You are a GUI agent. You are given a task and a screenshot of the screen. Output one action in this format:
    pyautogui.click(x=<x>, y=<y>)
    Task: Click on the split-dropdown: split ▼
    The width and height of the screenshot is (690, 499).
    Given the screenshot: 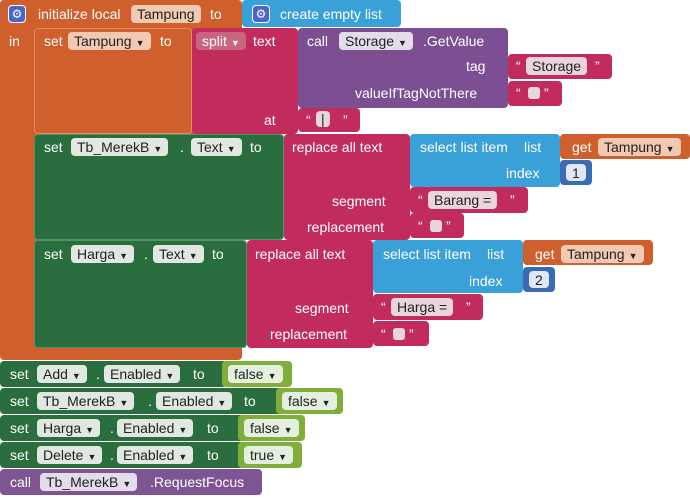 What is the action you would take?
    pyautogui.click(x=221, y=41)
    